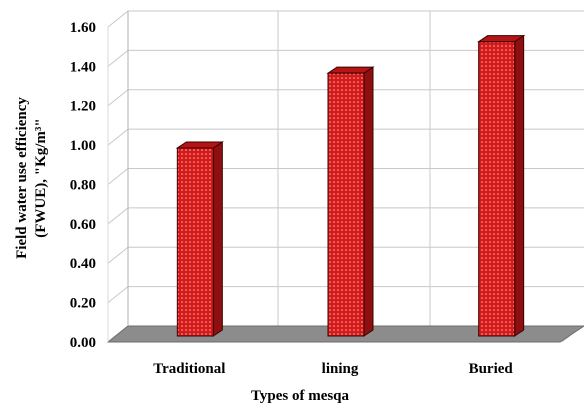  I want to click on y-tick-label: 0.60, so click(83, 225).